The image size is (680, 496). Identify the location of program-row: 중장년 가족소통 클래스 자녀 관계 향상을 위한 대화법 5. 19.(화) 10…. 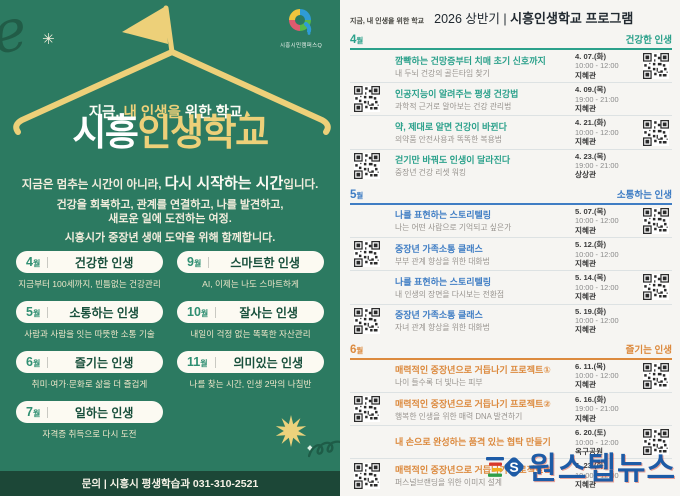
(511, 321).